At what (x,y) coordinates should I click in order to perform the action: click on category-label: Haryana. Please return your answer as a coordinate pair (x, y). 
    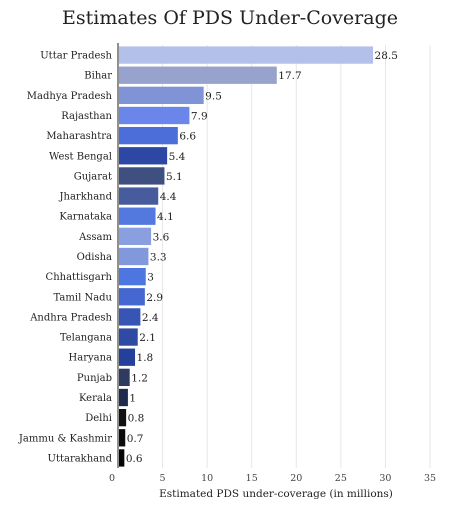
    Looking at the image, I should click on (91, 358).